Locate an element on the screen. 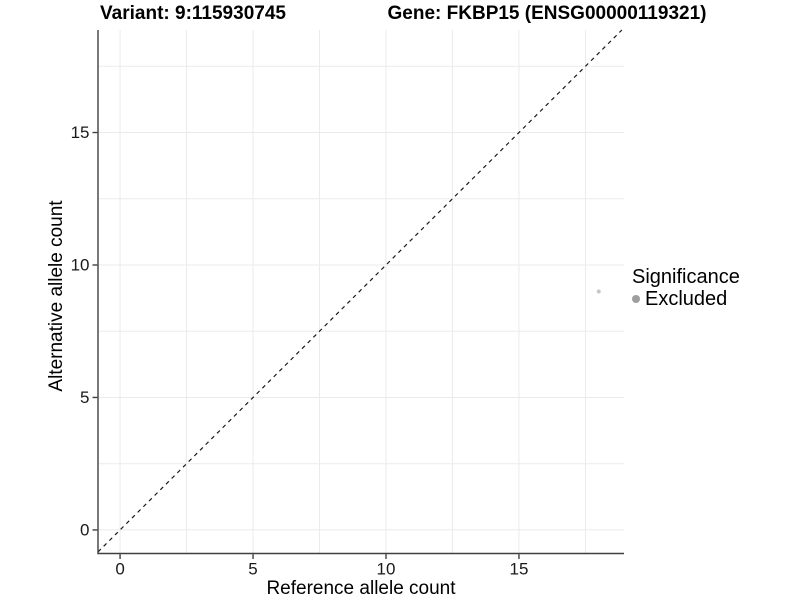 This screenshot has height=600, width=800. y-axis-label: Alternative allele count is located at coordinates (56, 296).